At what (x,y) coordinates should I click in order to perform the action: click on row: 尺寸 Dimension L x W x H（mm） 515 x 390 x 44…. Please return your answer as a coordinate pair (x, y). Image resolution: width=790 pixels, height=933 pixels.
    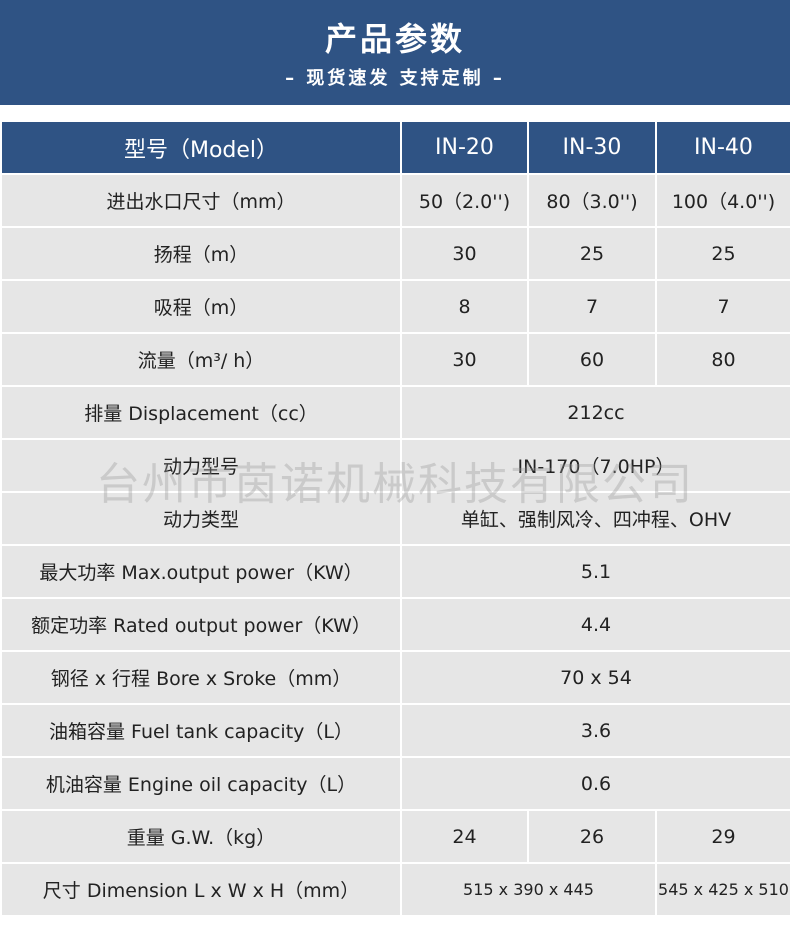
    Looking at the image, I should click on (395, 889).